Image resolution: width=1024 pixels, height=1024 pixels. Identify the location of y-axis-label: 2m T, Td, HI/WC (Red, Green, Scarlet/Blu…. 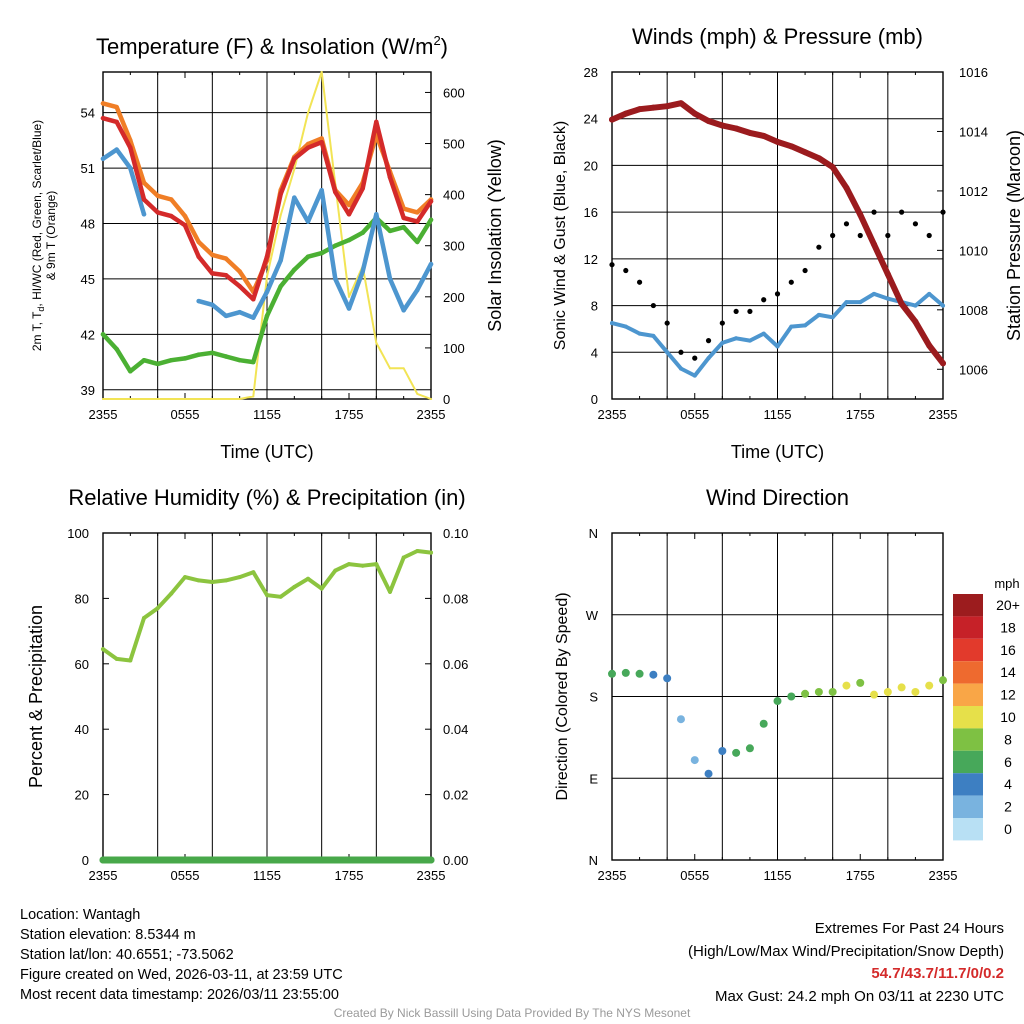
(38, 235).